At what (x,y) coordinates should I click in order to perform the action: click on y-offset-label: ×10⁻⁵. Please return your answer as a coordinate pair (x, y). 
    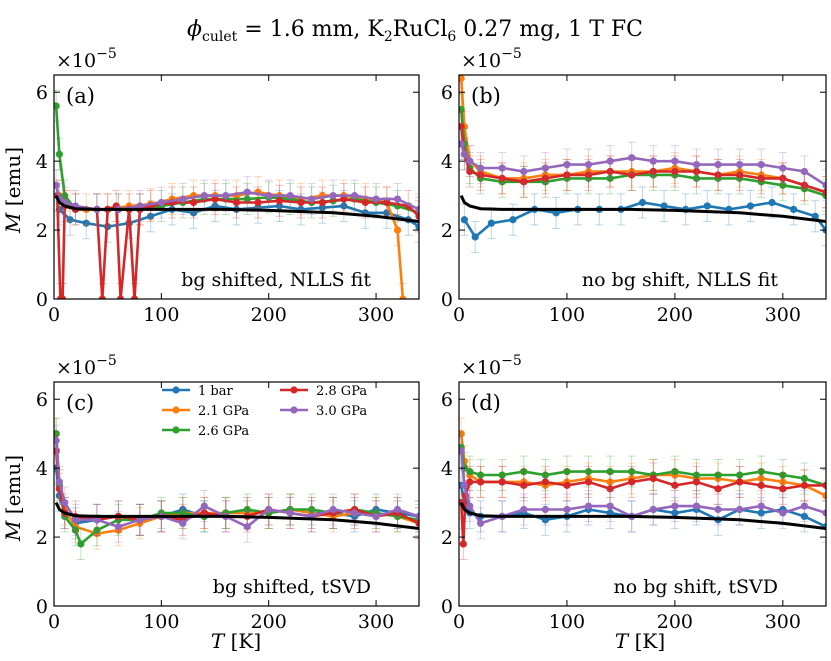
    Looking at the image, I should click on (86, 59).